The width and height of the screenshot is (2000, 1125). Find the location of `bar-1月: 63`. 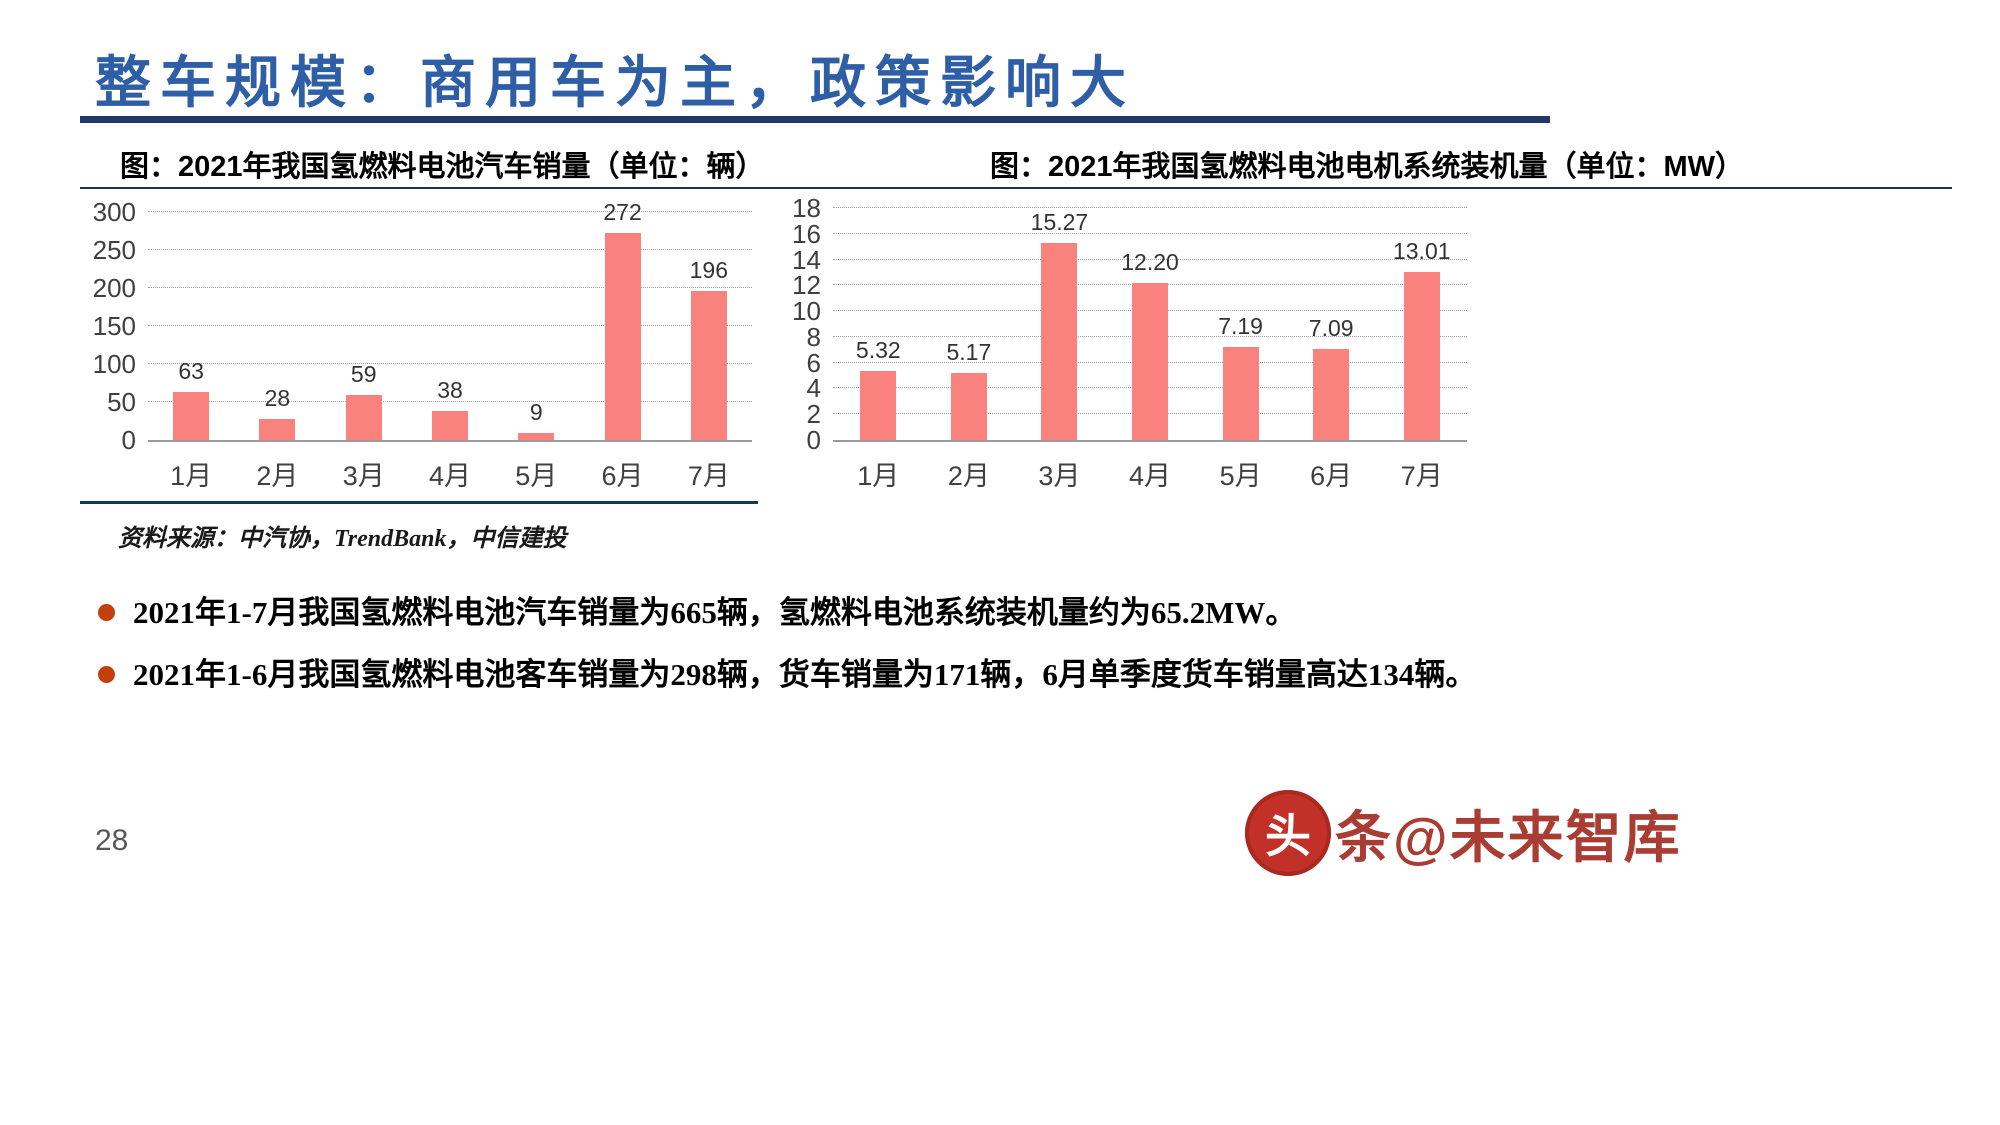

bar-1月: 63 is located at coordinates (191, 326).